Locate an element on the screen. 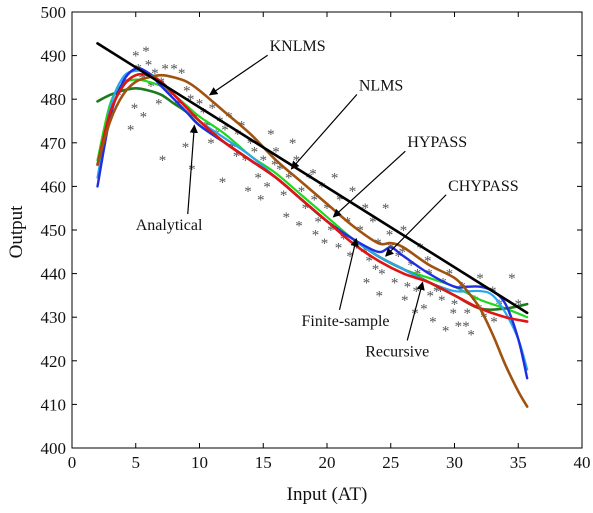 This screenshot has width=593, height=513. x-tick-label: 10 is located at coordinates (199, 462).